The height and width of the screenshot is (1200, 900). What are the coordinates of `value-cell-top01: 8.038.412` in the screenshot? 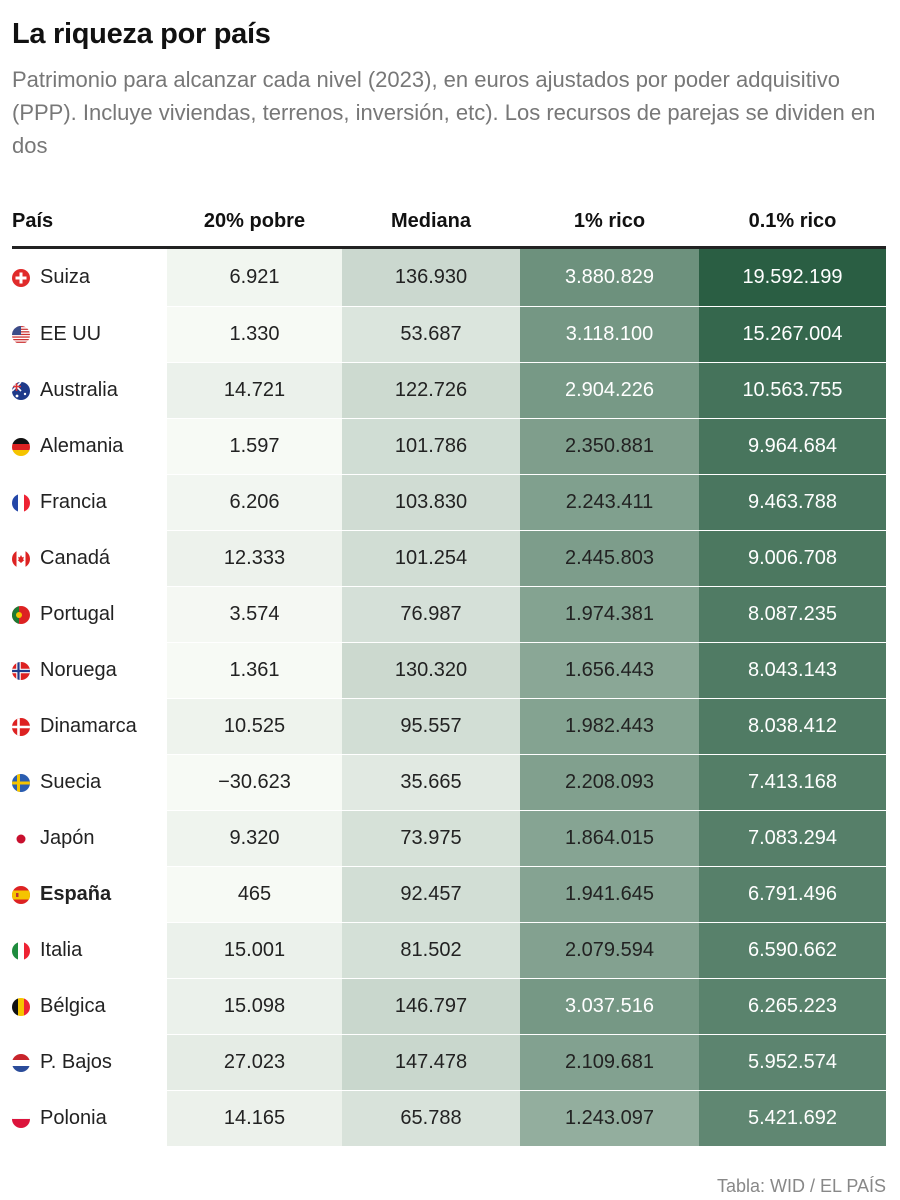 It's located at (792, 726).